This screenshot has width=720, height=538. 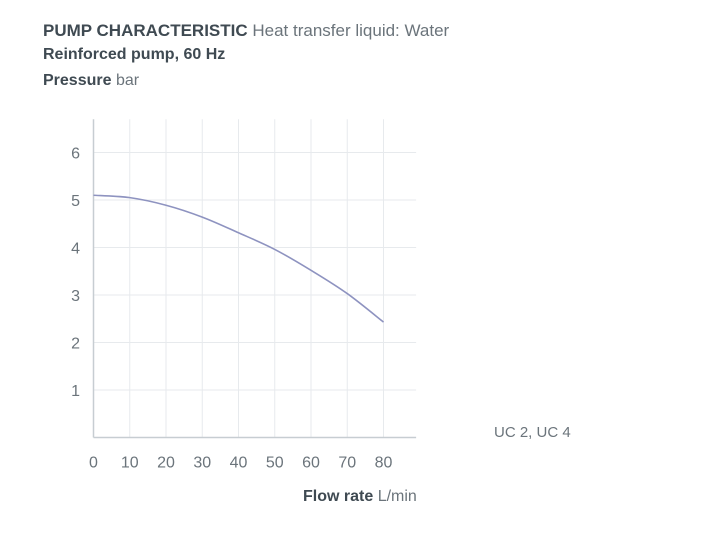 What do you see at coordinates (127, 80) in the screenshot?
I see `y-label-unit: bar` at bounding box center [127, 80].